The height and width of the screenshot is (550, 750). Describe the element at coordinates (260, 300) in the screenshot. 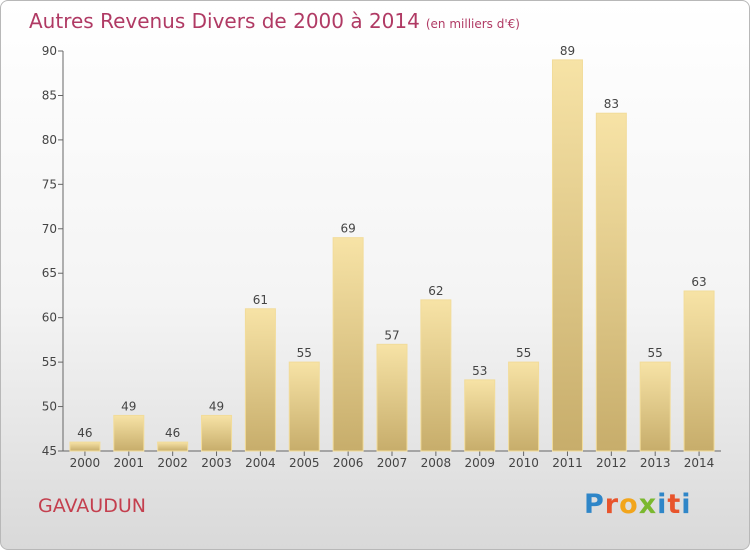

I see `data-label-2004: 61` at that location.